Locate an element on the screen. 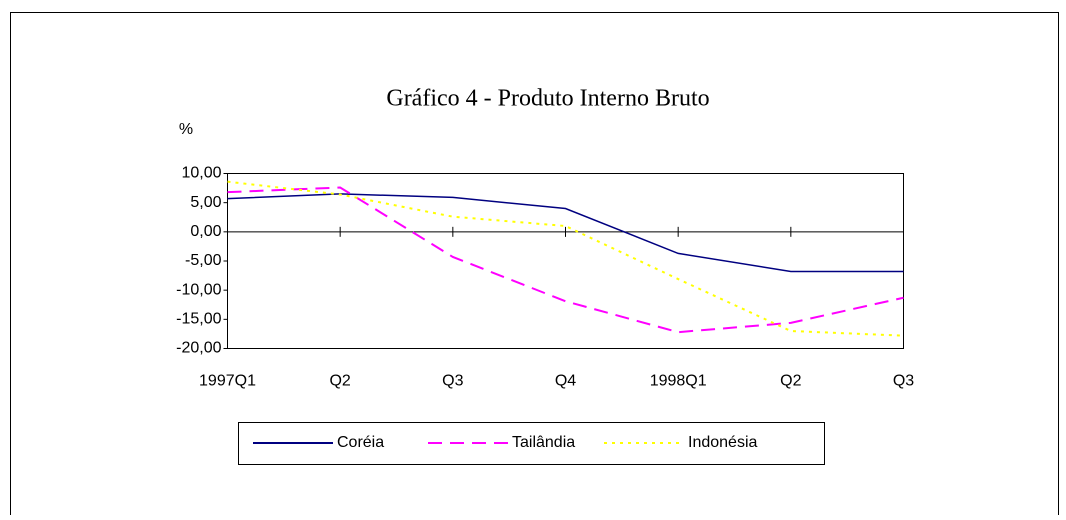 This screenshot has height=520, width=1066. legend-label: Indonésia is located at coordinates (722, 442).